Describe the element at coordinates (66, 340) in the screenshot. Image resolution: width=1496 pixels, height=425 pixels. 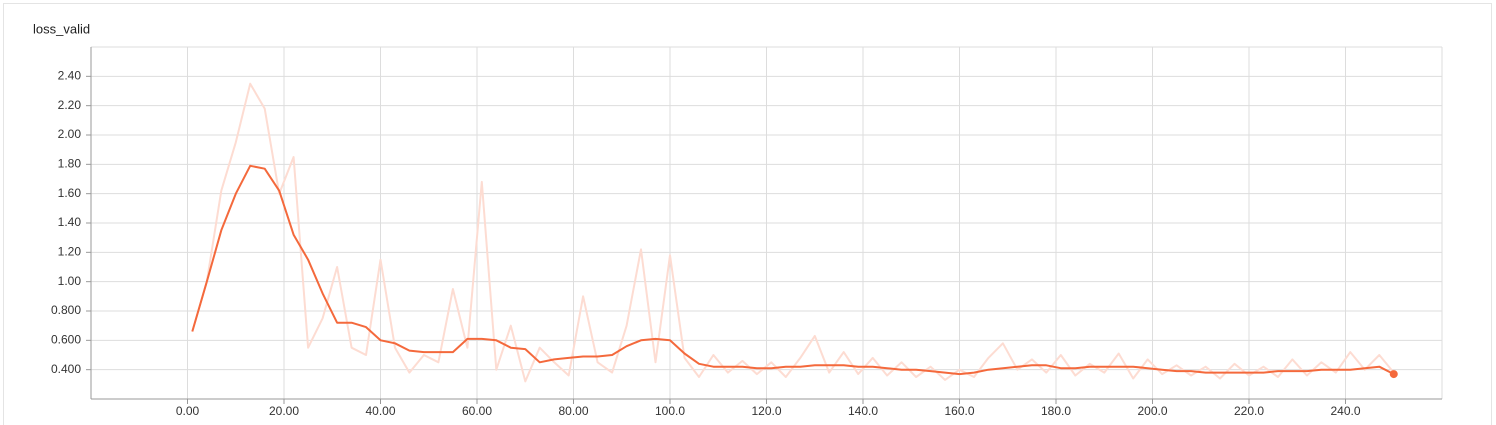
I see `y-tick-label: 0.600` at that location.